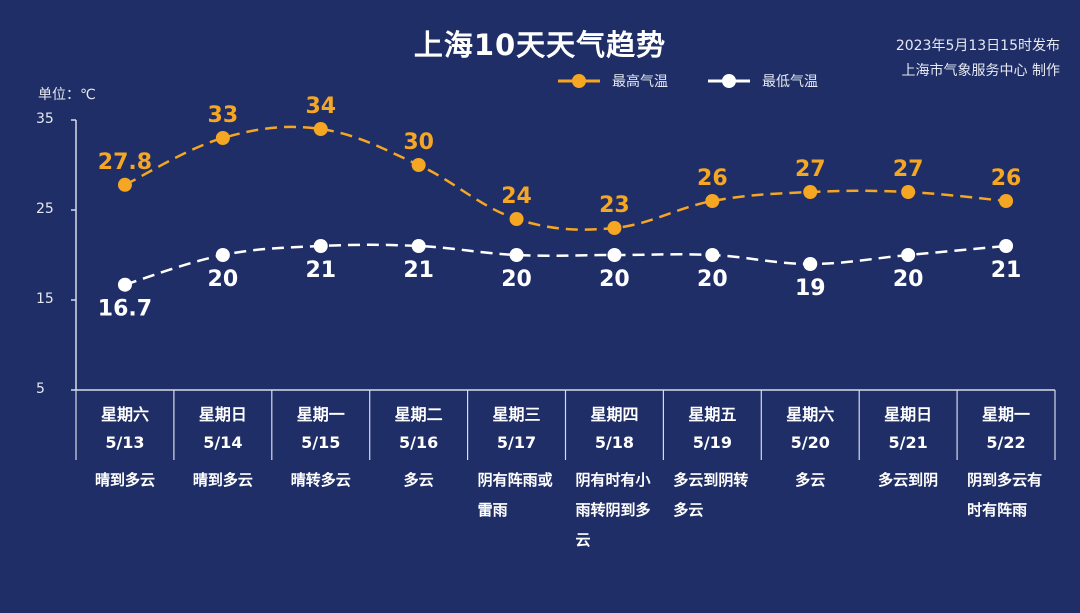 This screenshot has width=1080, height=613. What do you see at coordinates (614, 442) in the screenshot?
I see `date-label: 5/18` at bounding box center [614, 442].